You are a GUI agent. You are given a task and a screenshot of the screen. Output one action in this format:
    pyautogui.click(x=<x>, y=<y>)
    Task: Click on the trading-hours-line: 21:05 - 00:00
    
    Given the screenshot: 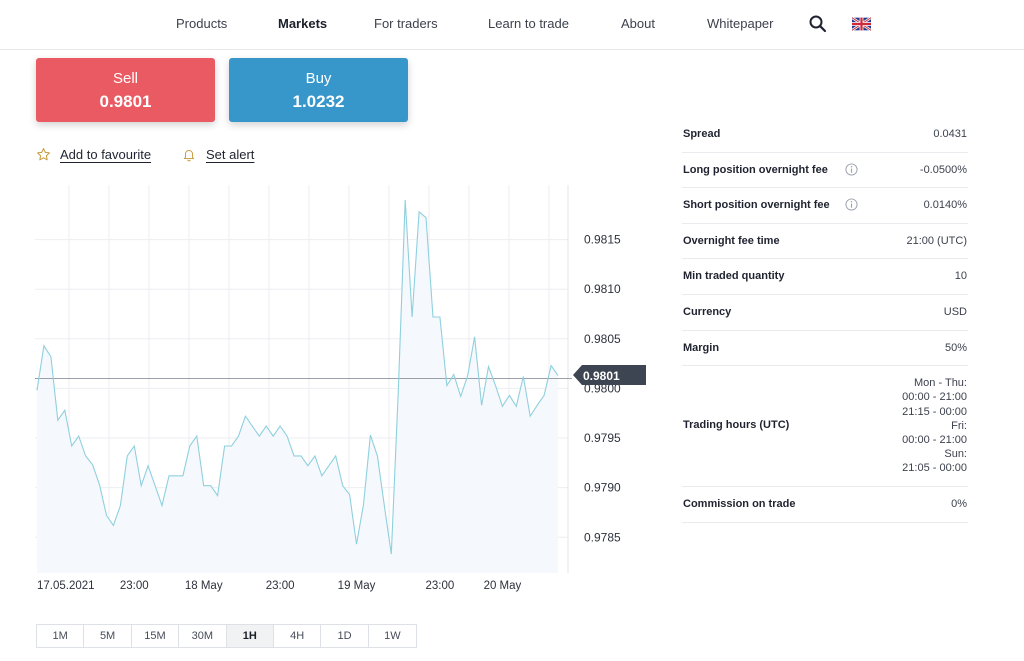 What is the action you would take?
    pyautogui.click(x=934, y=468)
    